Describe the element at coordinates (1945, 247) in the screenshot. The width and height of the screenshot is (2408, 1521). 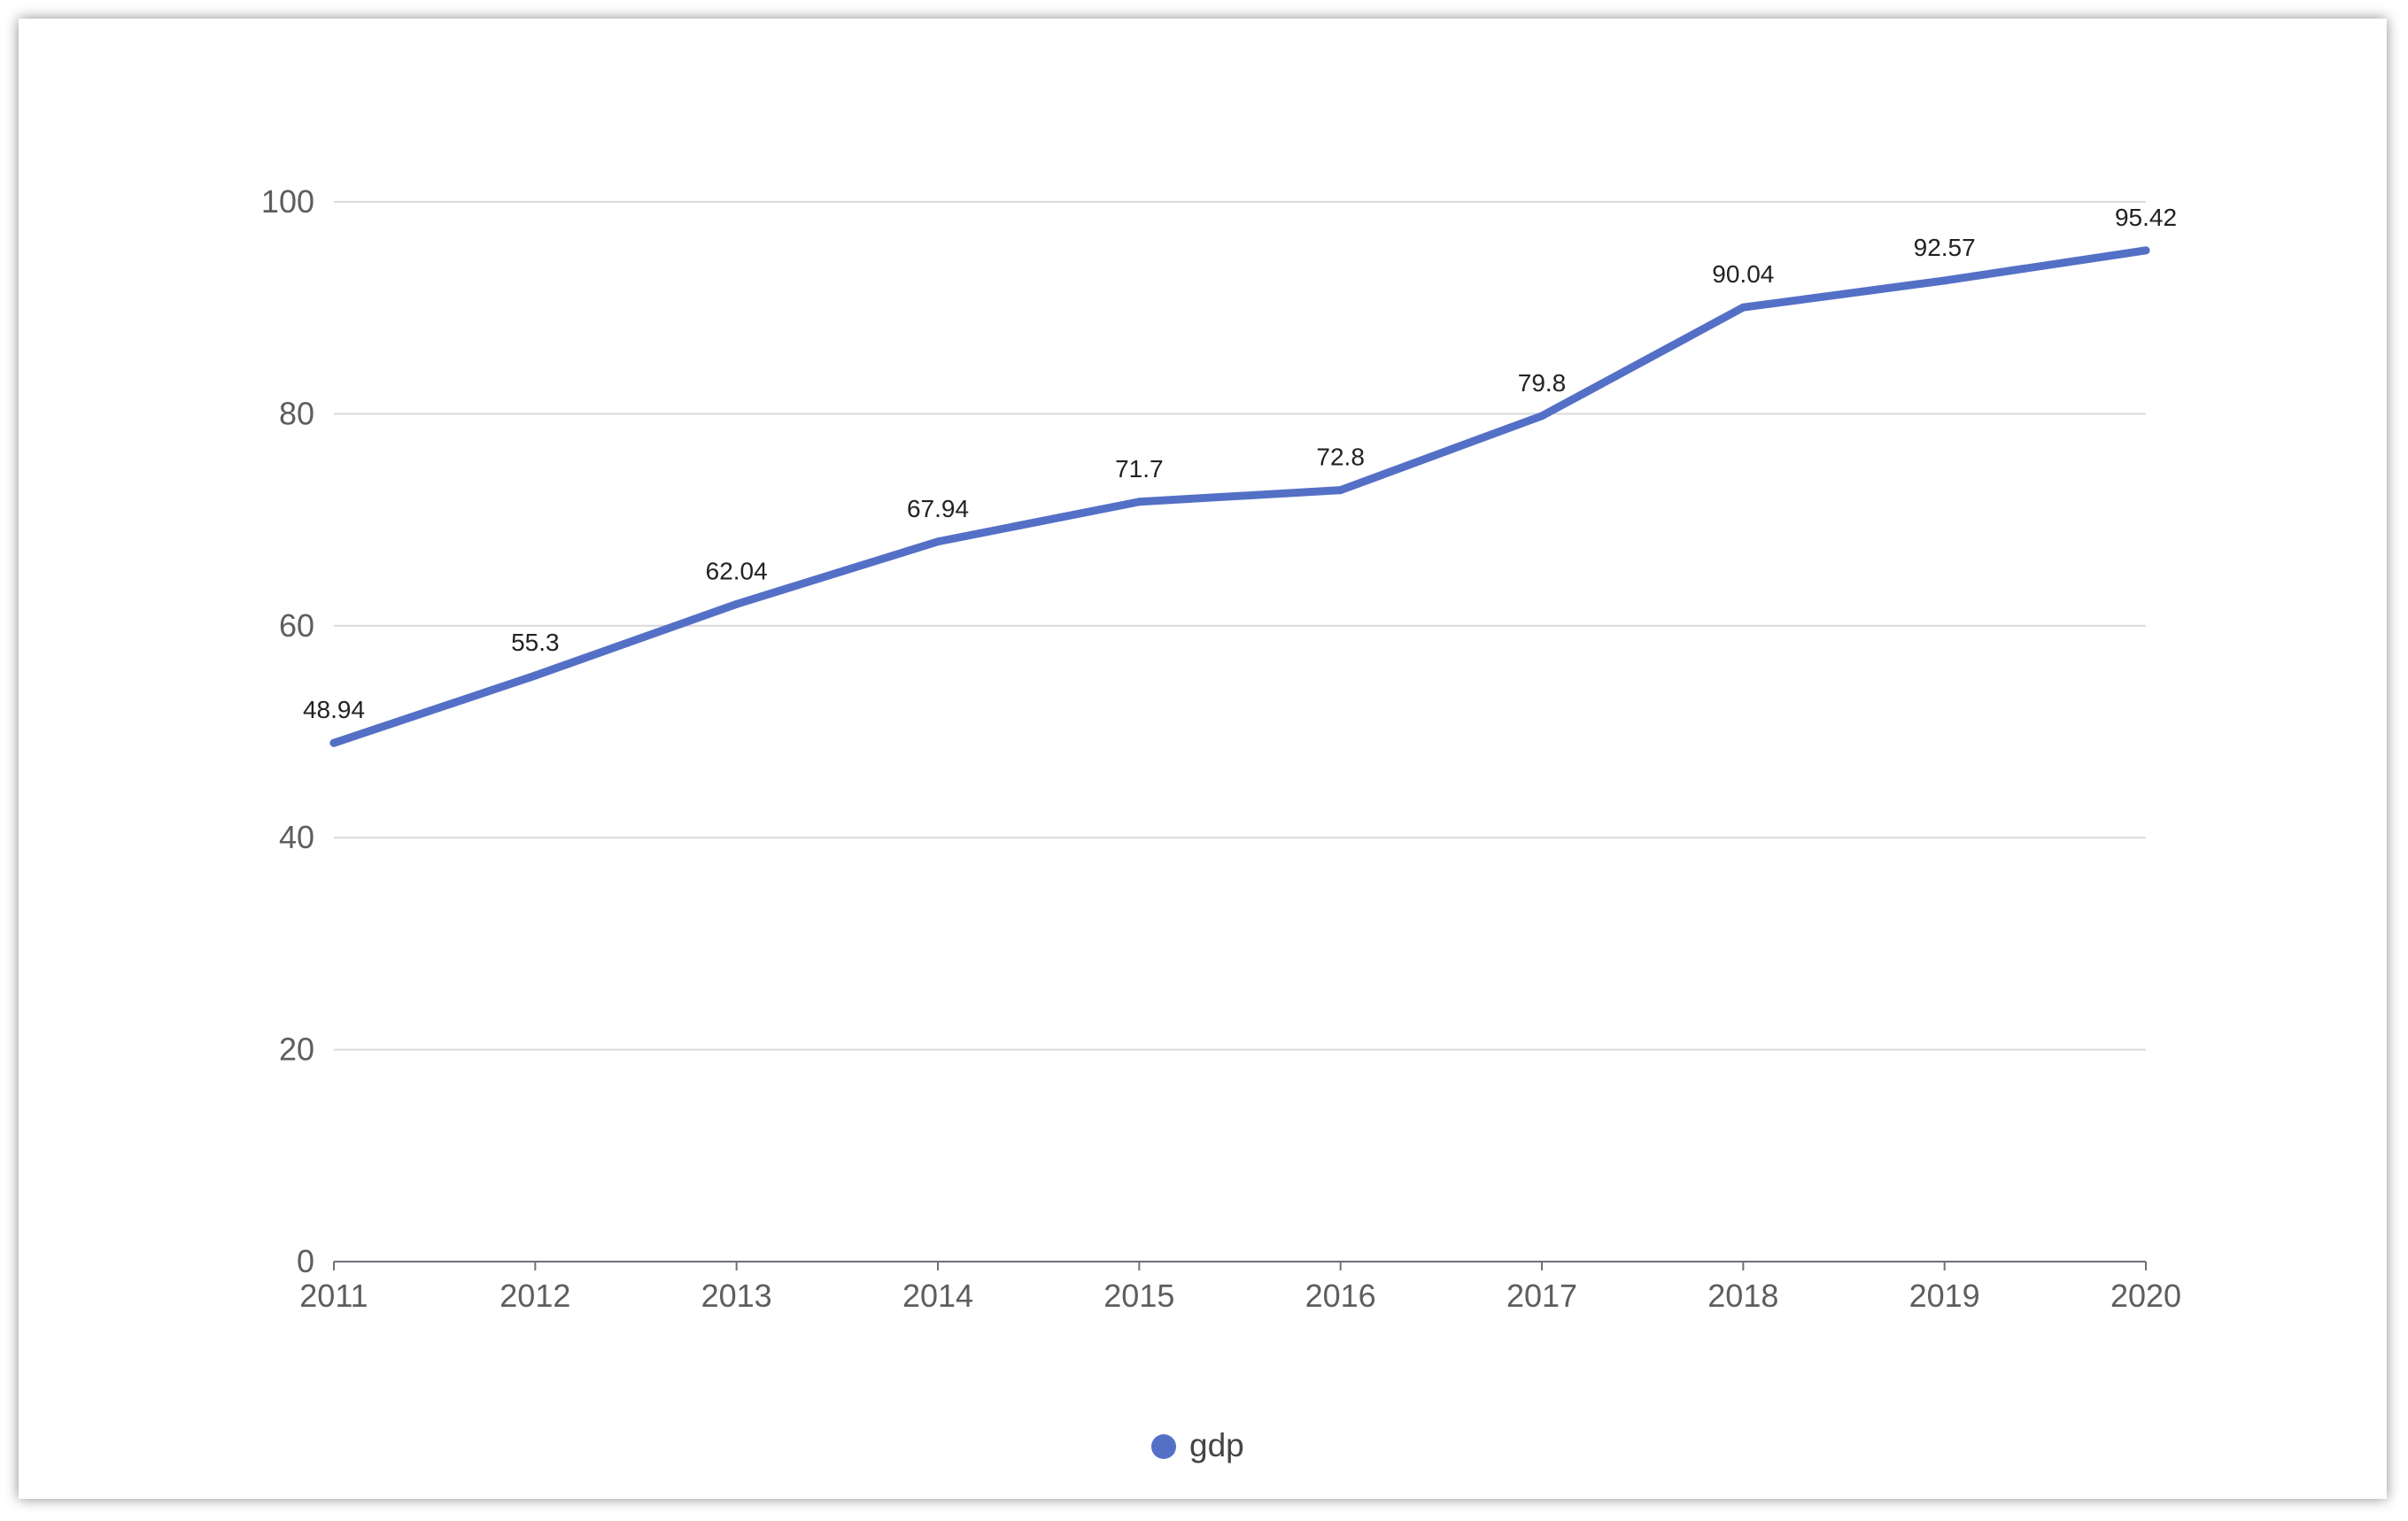
I see `data-label: 92.57` at that location.